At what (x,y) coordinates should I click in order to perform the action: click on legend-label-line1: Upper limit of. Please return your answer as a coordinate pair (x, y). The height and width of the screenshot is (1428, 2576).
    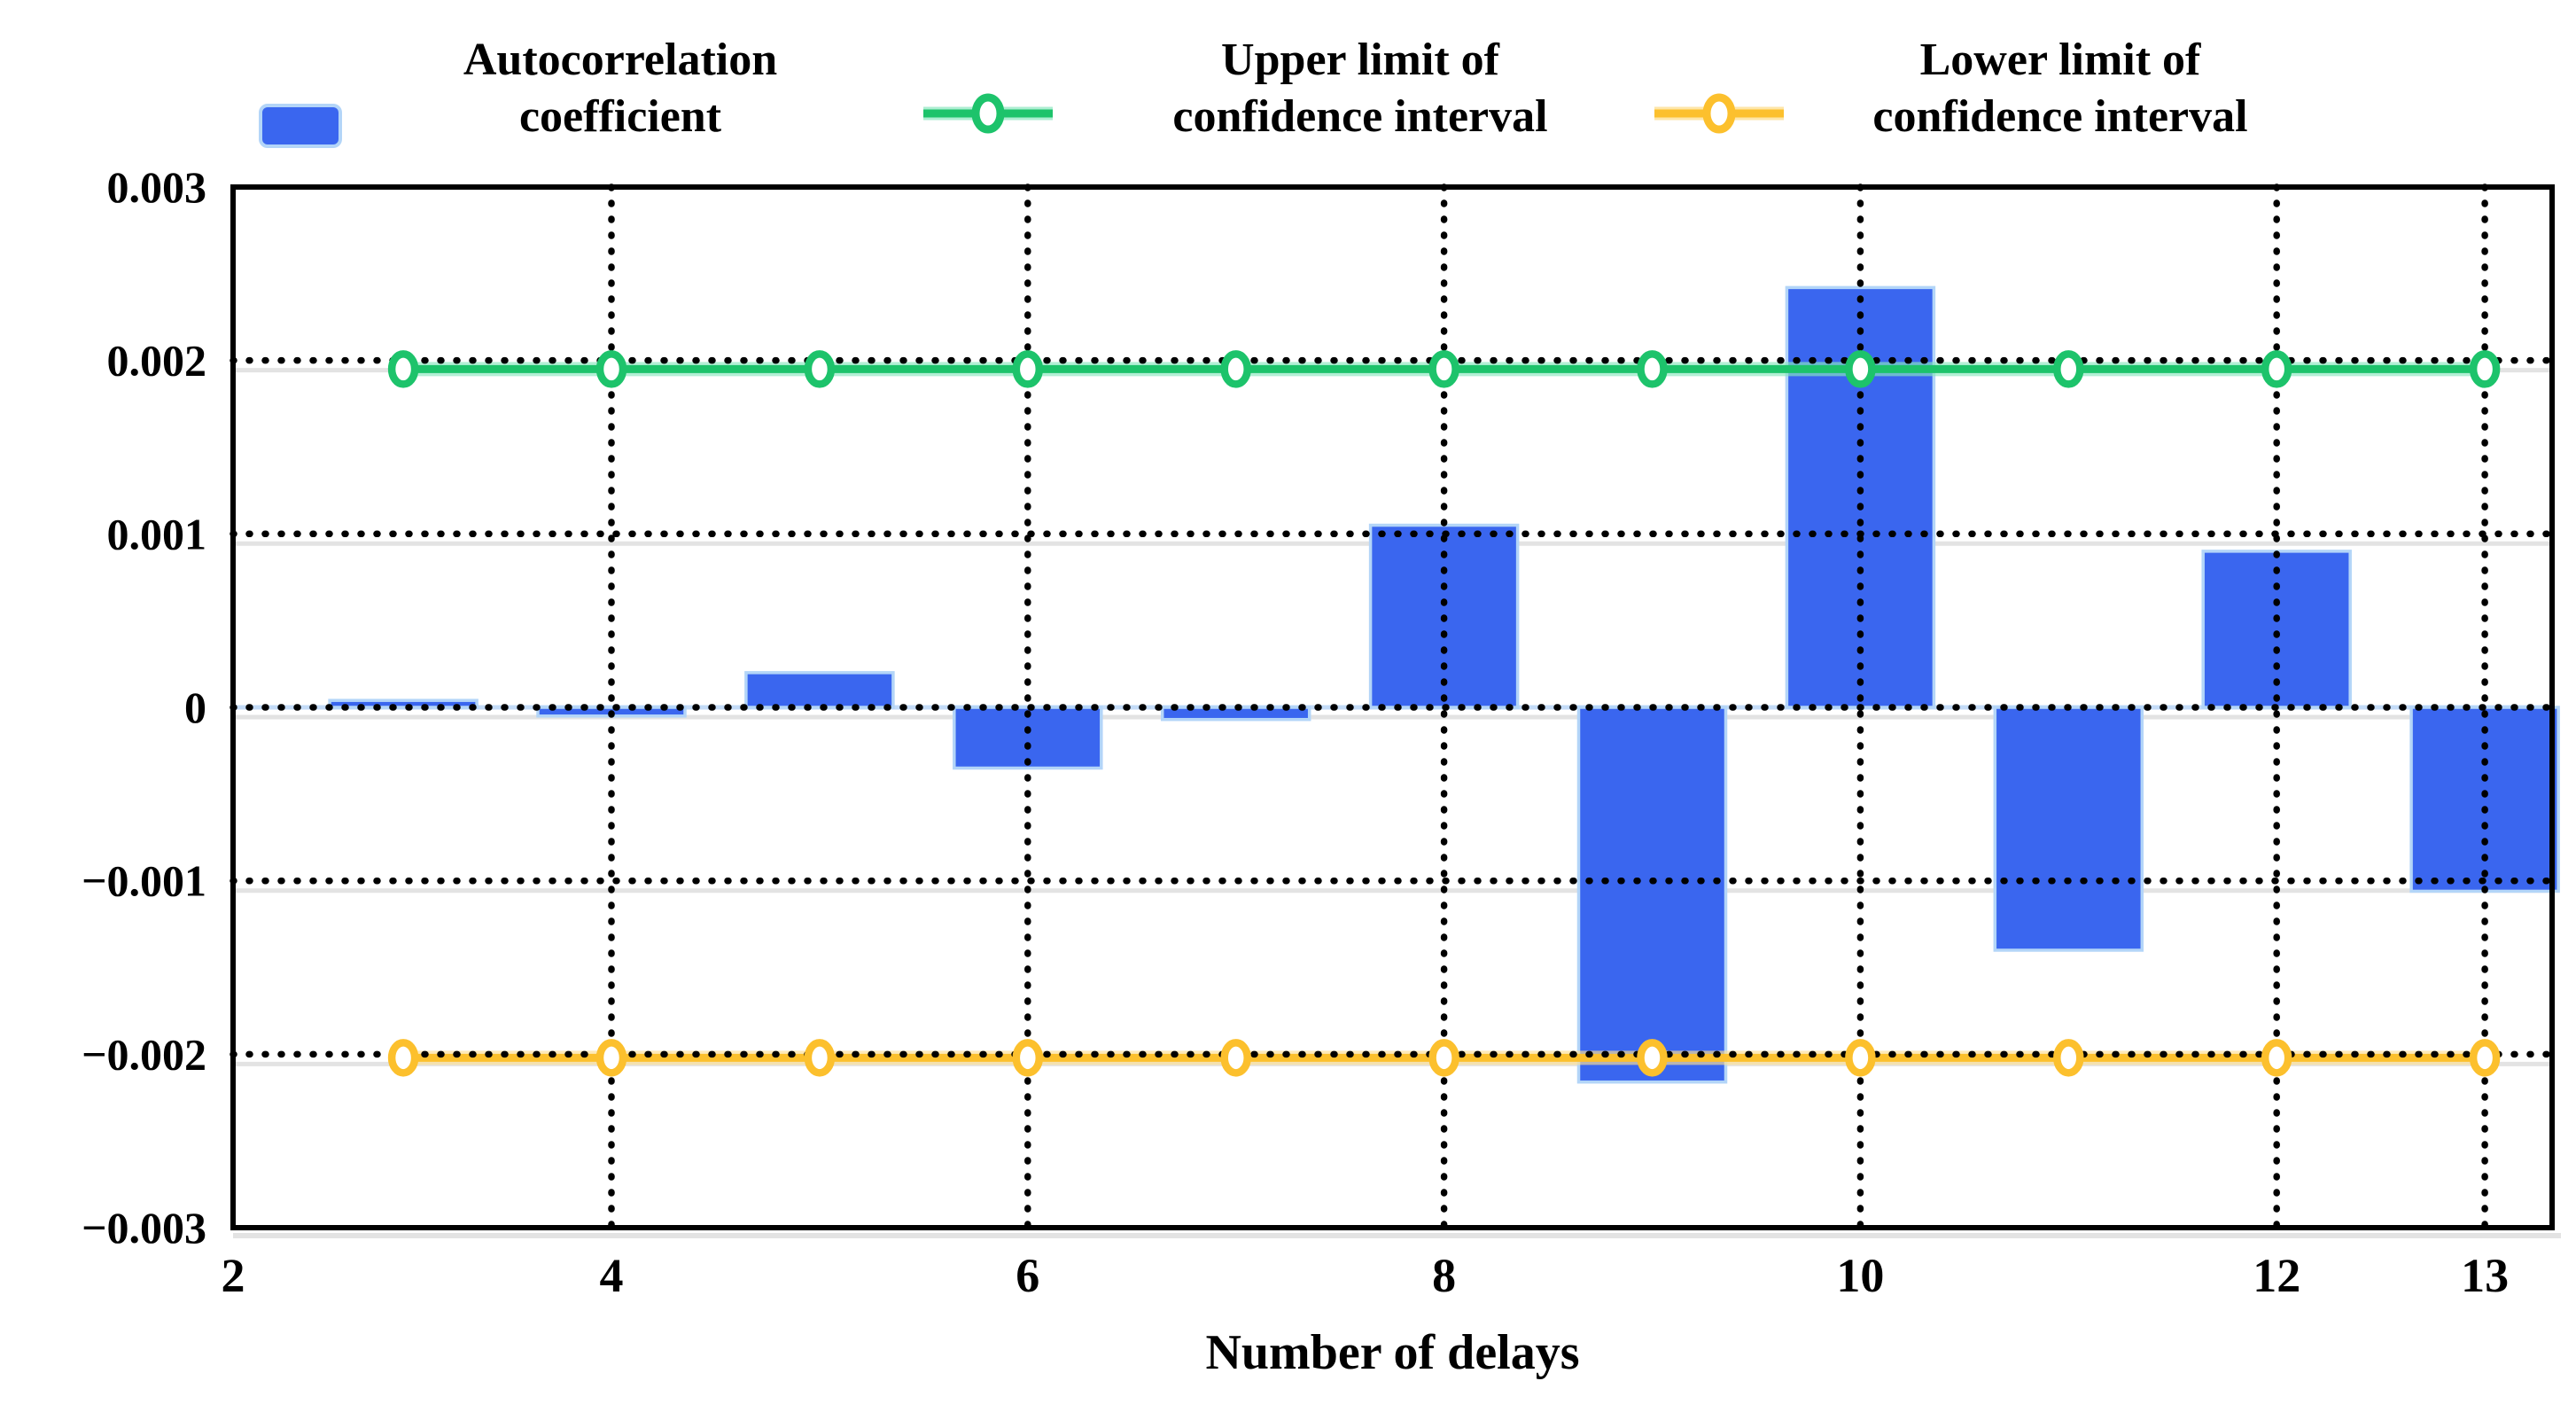
    Looking at the image, I should click on (1360, 60).